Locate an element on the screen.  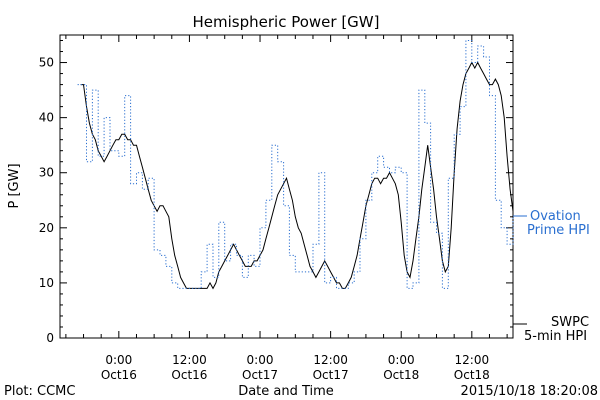
legend-swpc-line1: SWPC is located at coordinates (570, 322).